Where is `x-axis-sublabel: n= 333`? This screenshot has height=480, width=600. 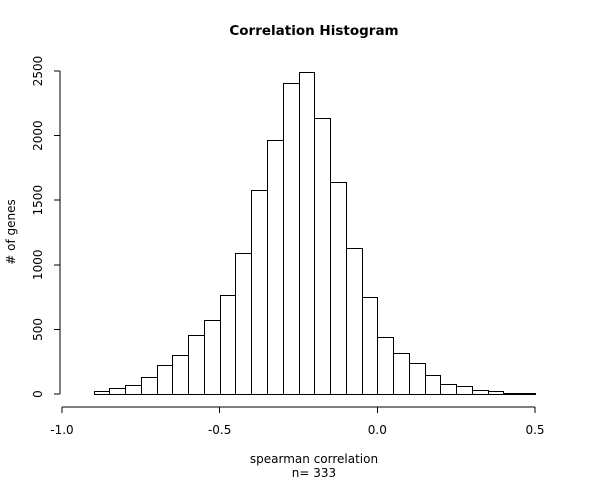 x-axis-sublabel: n= 333 is located at coordinates (314, 473).